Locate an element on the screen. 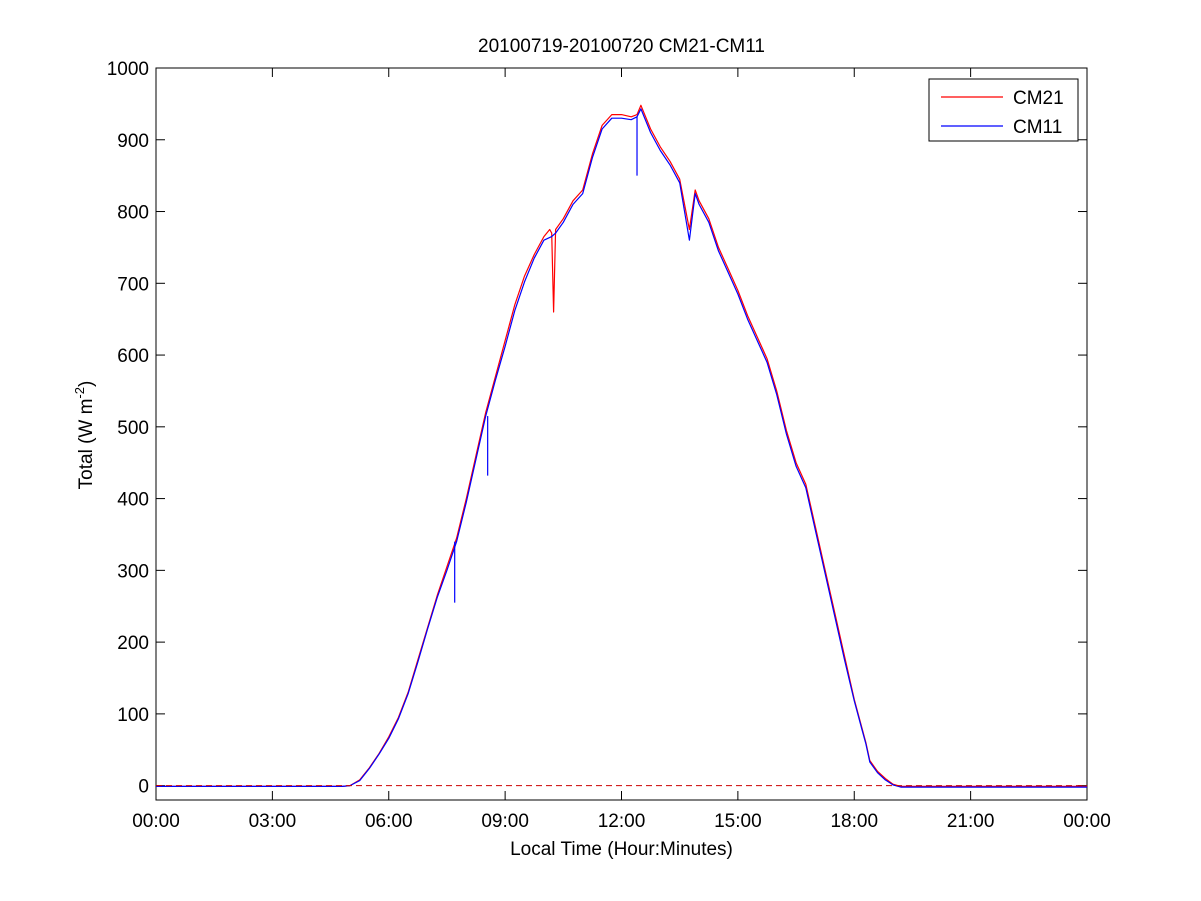 The image size is (1201, 901). y-tick-label: 800 is located at coordinates (133, 213).